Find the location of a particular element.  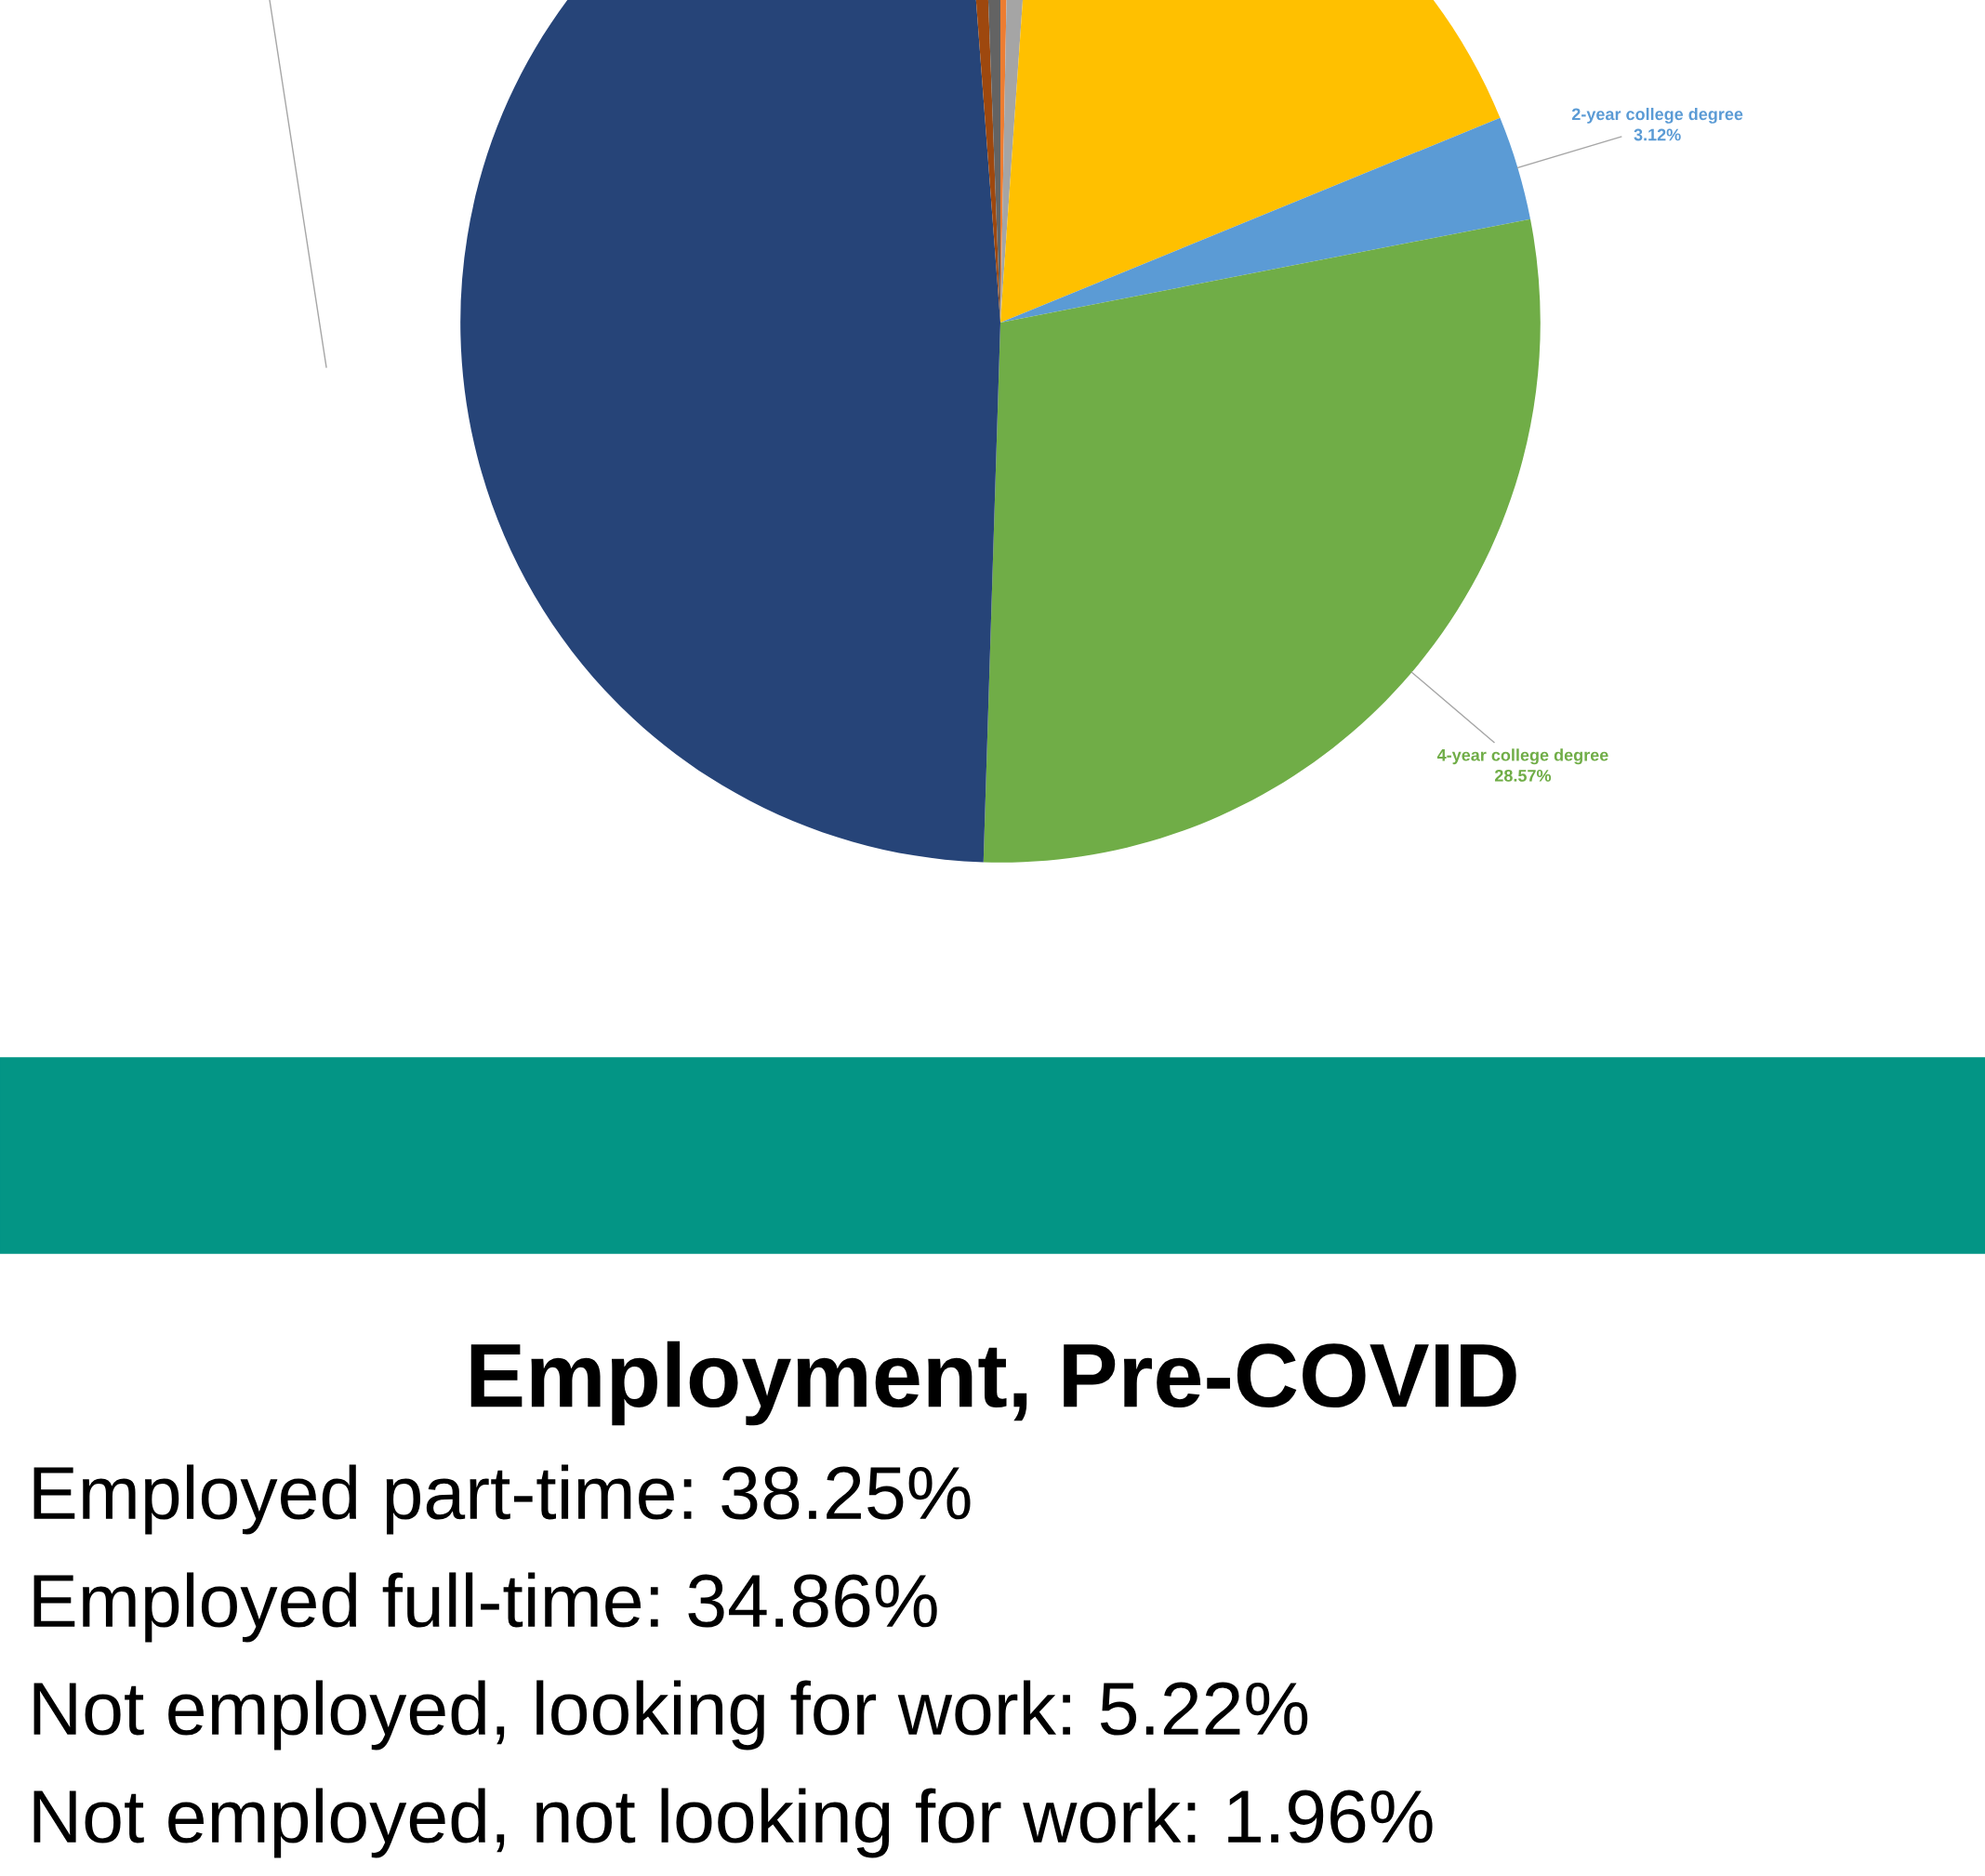

text: Not employed, looking for work: 5.22% is located at coordinates (670, 1715).